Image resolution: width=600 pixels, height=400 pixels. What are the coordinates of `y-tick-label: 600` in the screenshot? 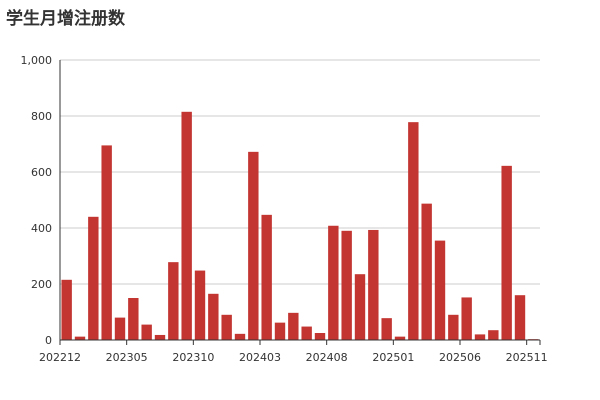 It's located at (41, 172).